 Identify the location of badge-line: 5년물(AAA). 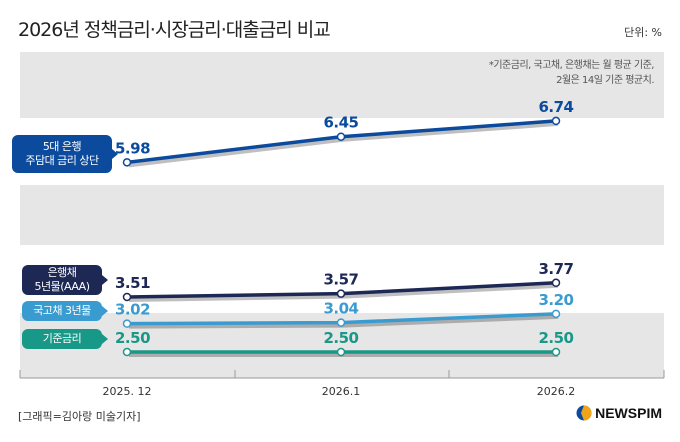
(62, 286).